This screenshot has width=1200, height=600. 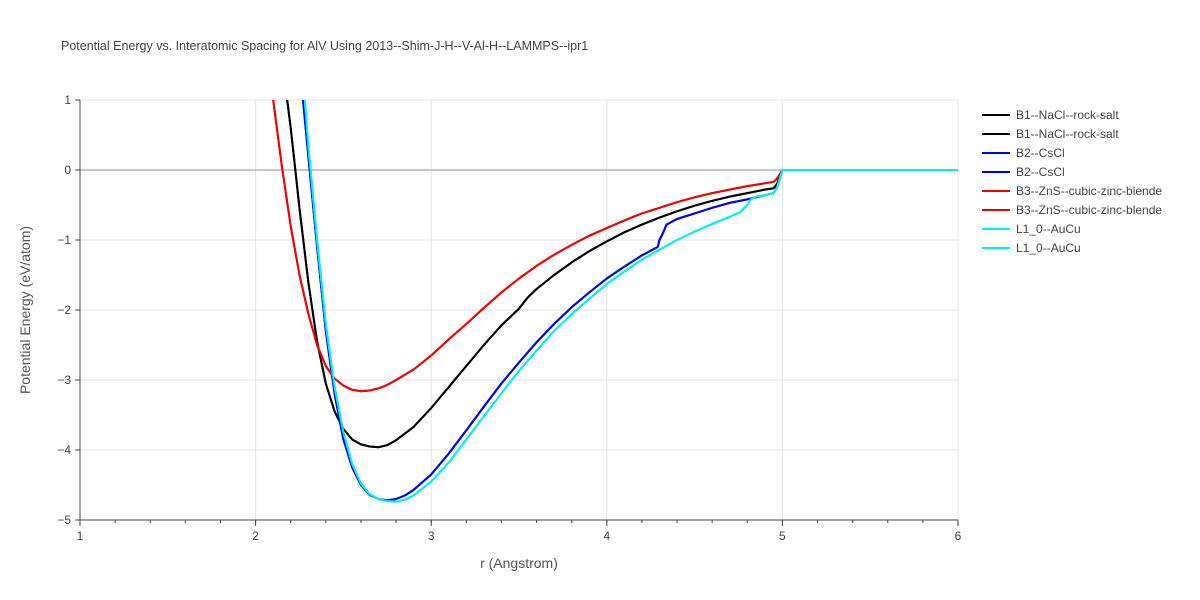 I want to click on y-tick-label: −5, so click(x=64, y=520).